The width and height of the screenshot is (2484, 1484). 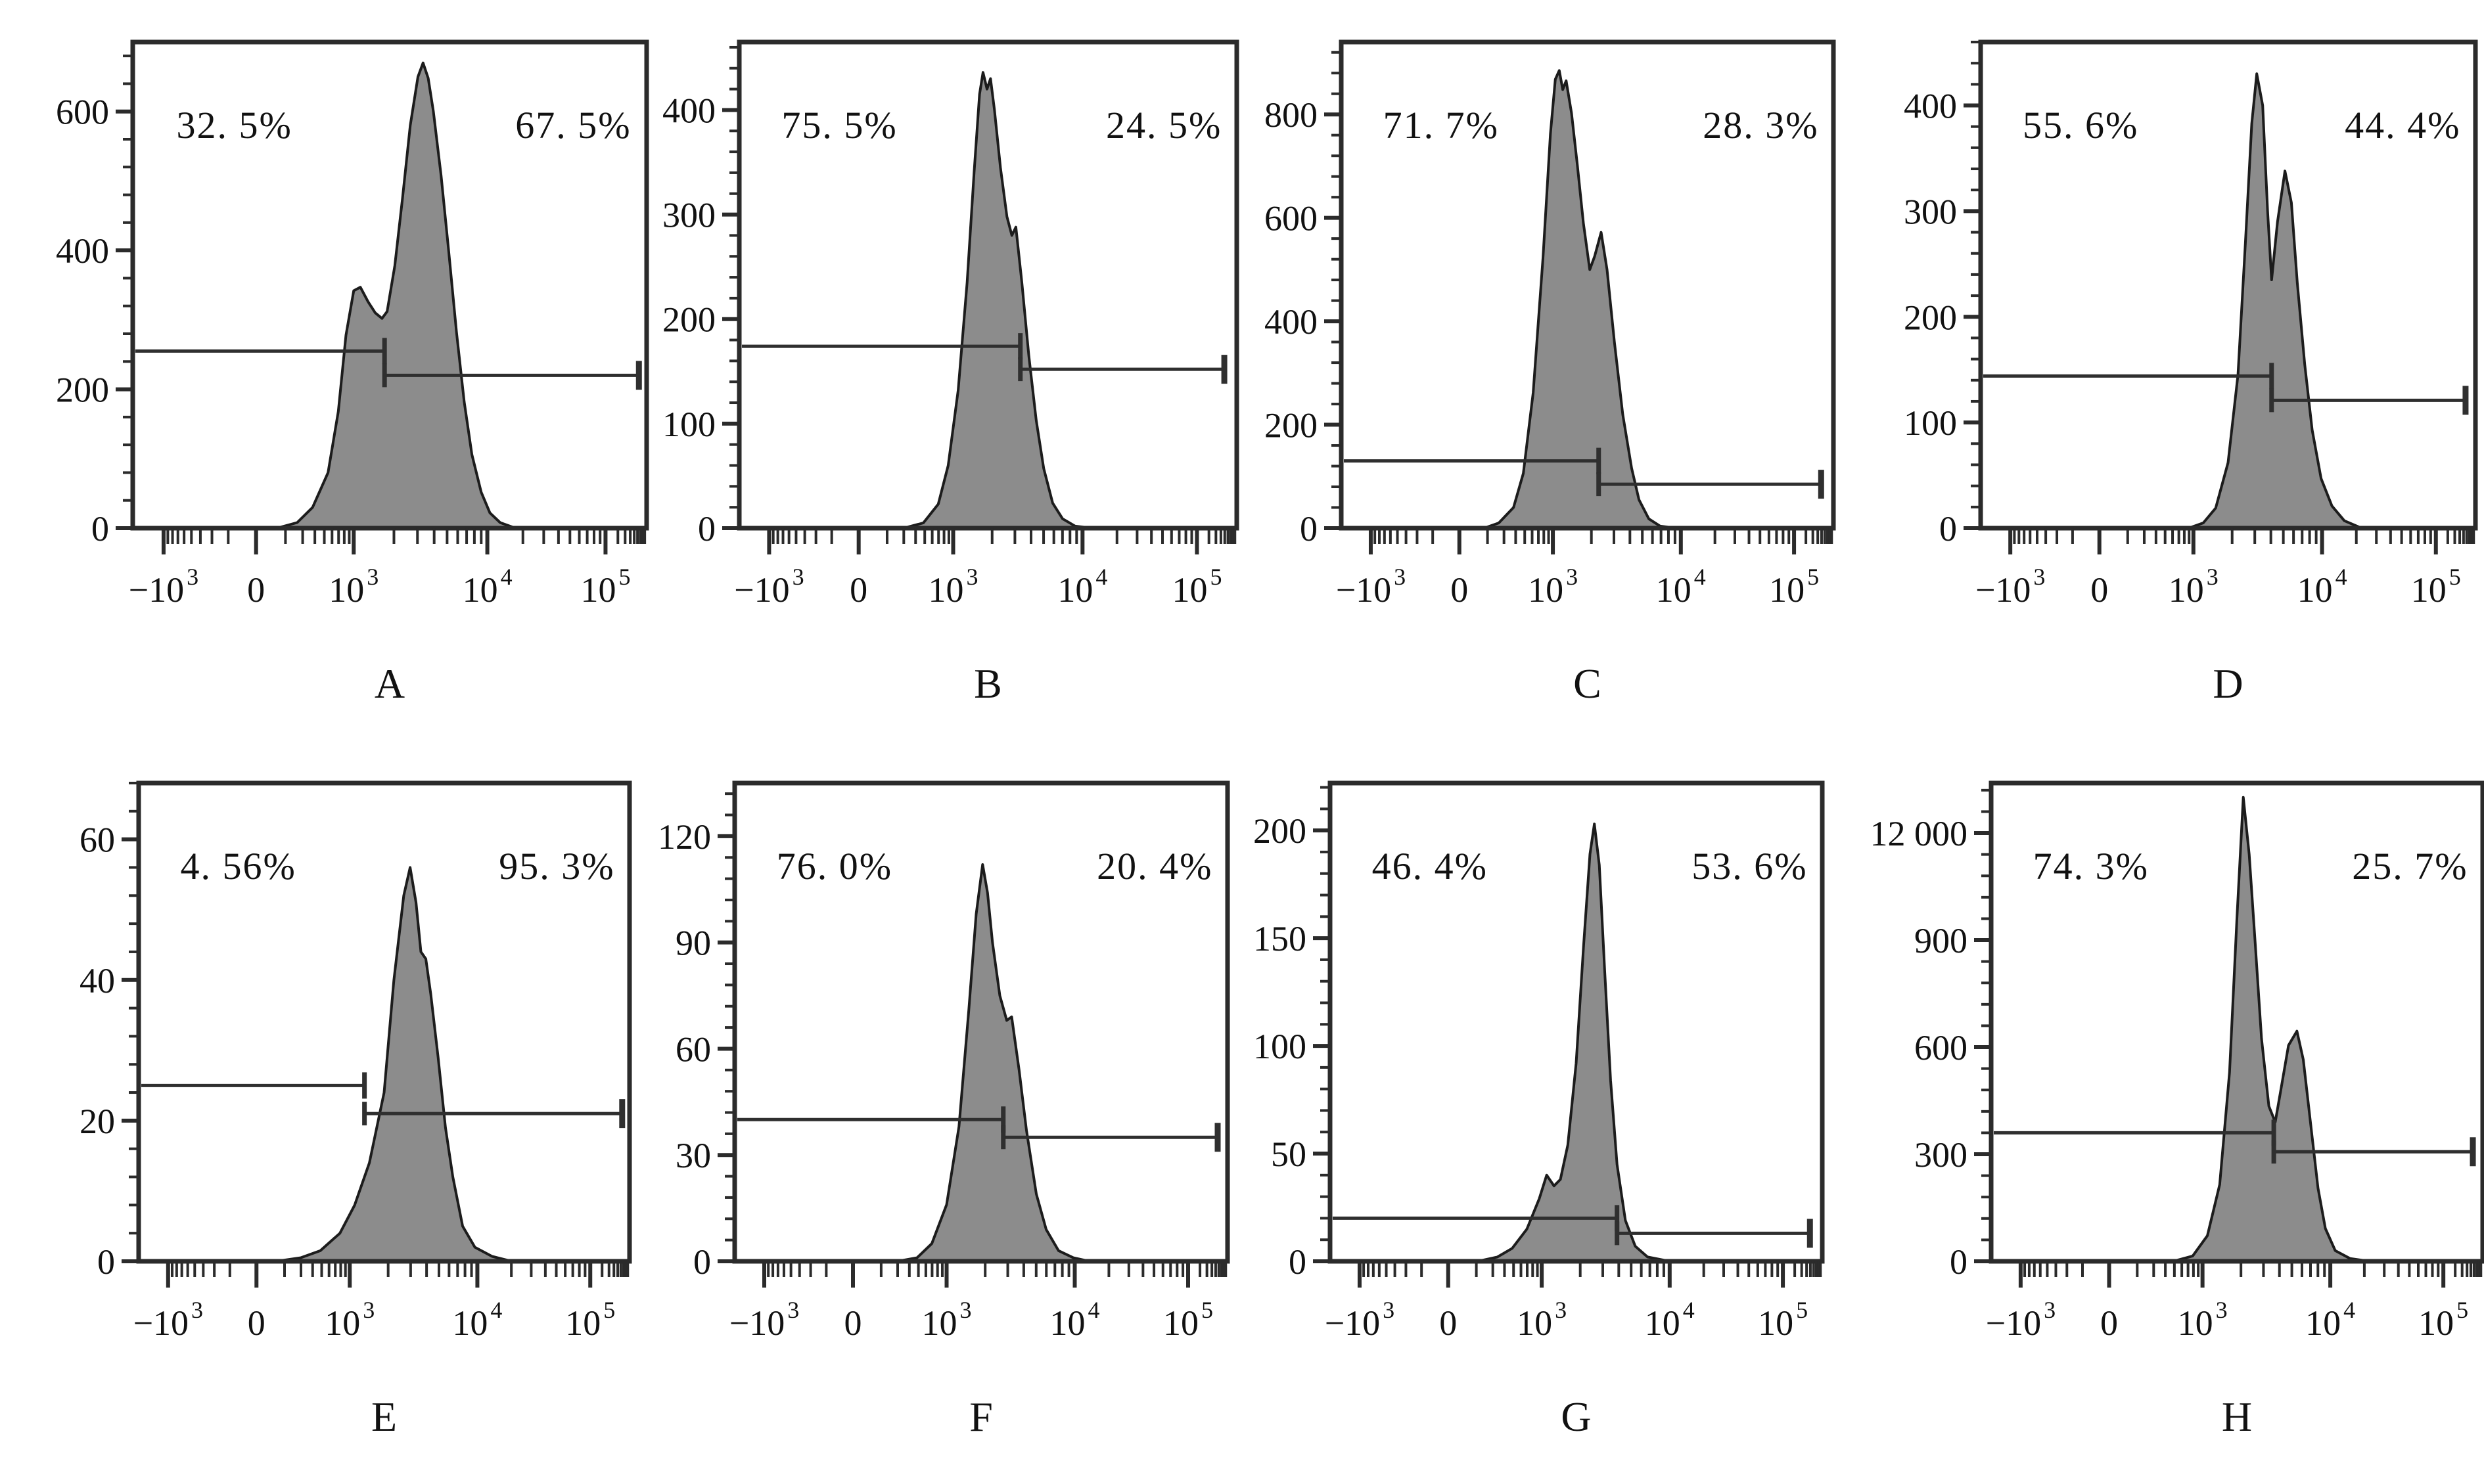 What do you see at coordinates (1783, 1320) in the screenshot?
I see `x-tick-label-G-4: 10 5` at bounding box center [1783, 1320].